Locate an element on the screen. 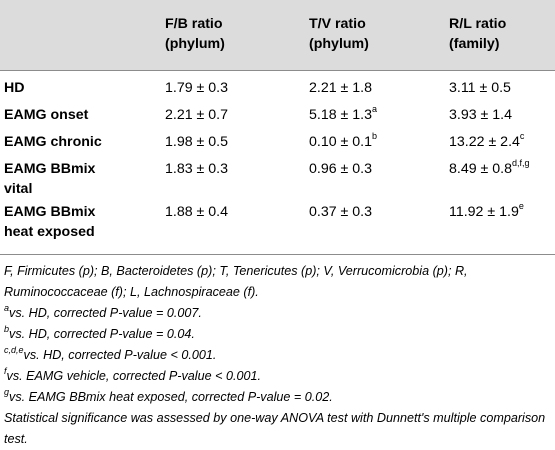  row-label-bbmix-heat-line2: heat exposed is located at coordinates (49, 232).